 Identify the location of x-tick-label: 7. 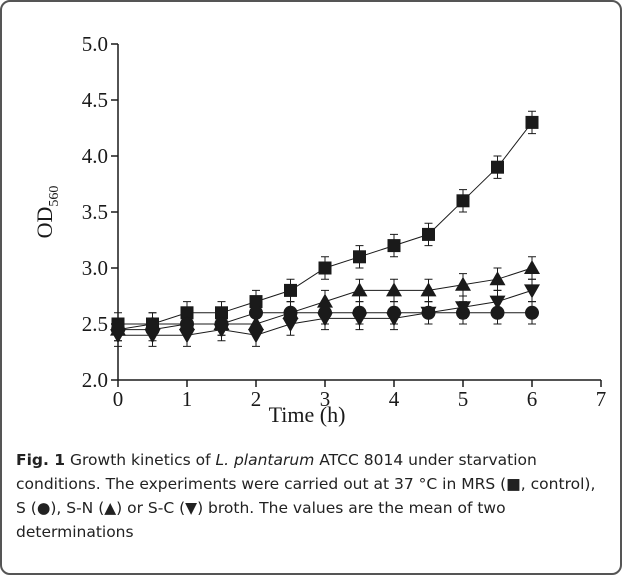
(601, 399).